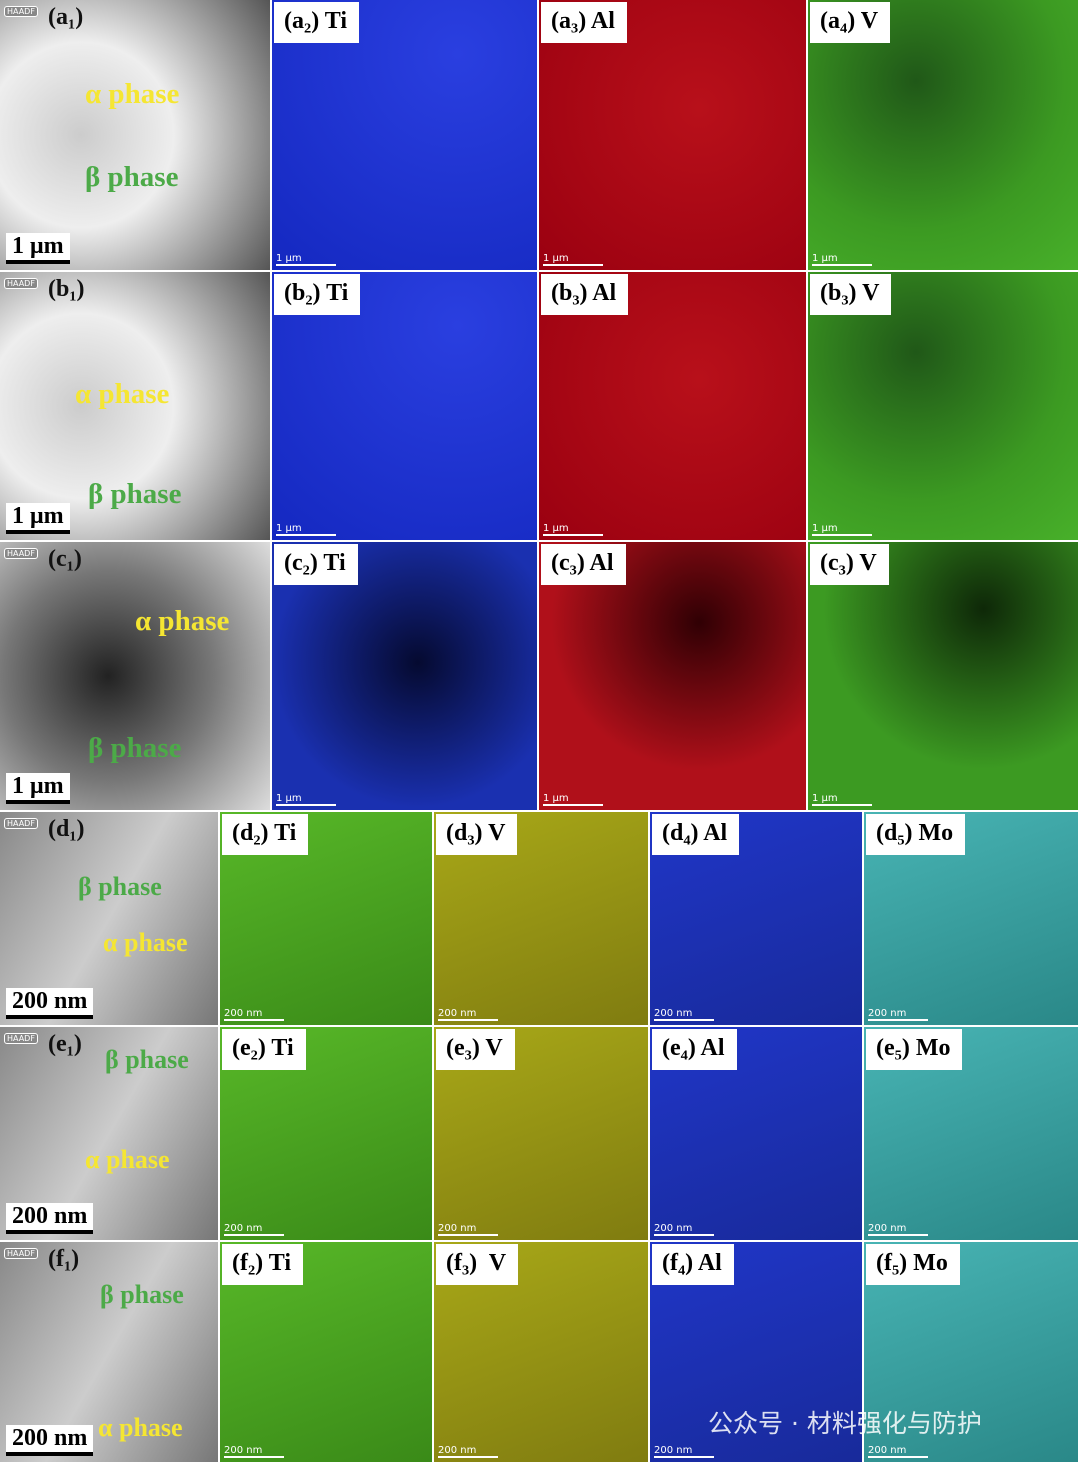 The width and height of the screenshot is (1080, 1464). What do you see at coordinates (696, 834) in the screenshot?
I see `panel-label: (d₄) Al` at bounding box center [696, 834].